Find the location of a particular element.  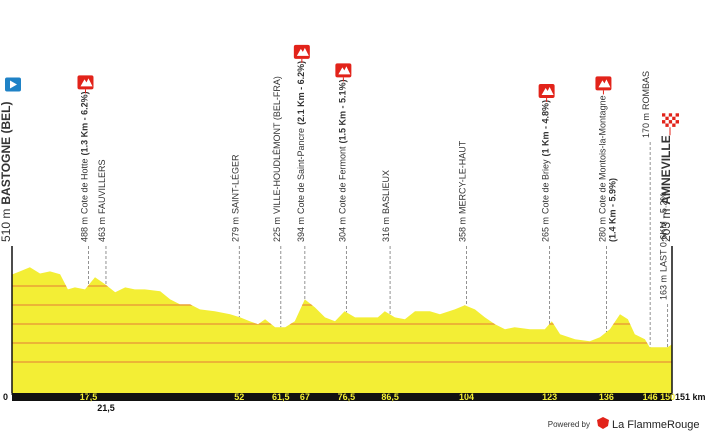

annotation: 170 m ROMBAS is located at coordinates (646, 209).